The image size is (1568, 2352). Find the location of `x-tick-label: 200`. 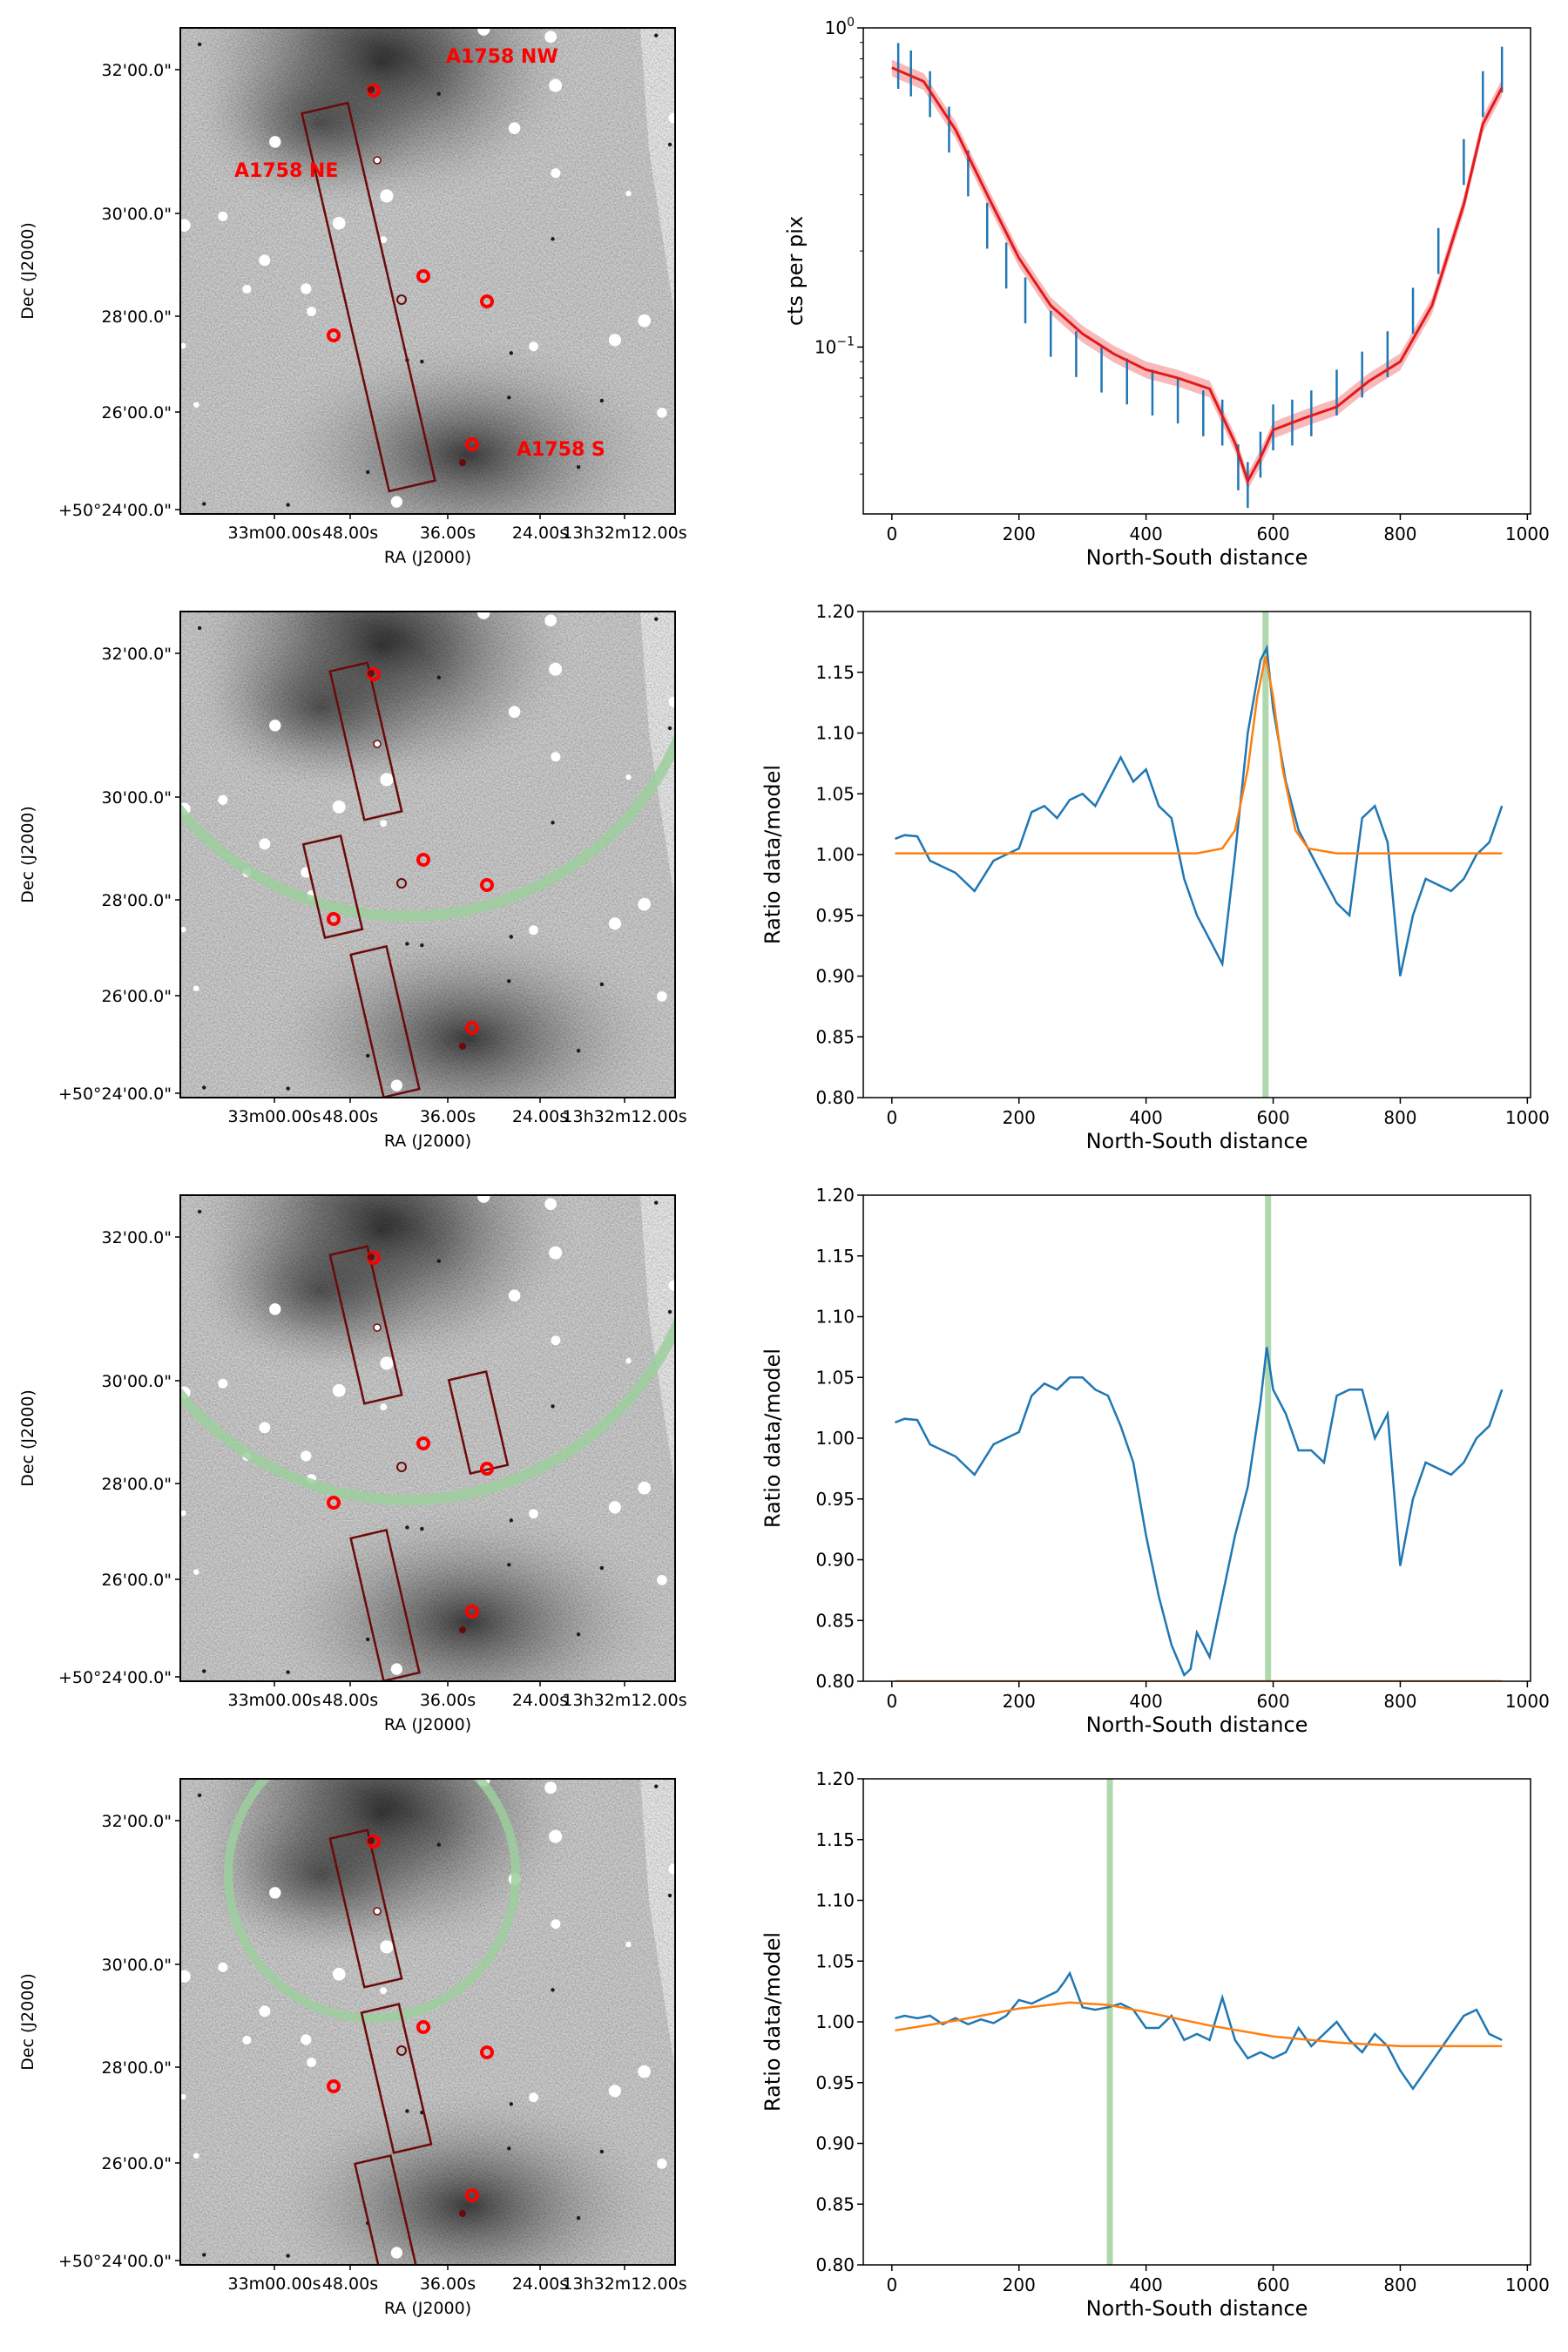

x-tick-label: 200 is located at coordinates (1019, 1117).